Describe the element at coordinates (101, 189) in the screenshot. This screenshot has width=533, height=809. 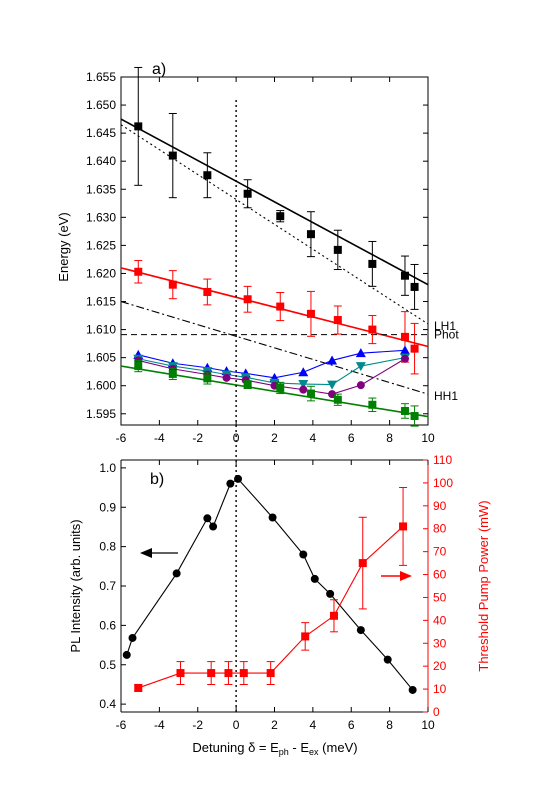
I see `y-tick-label: 1.635` at that location.